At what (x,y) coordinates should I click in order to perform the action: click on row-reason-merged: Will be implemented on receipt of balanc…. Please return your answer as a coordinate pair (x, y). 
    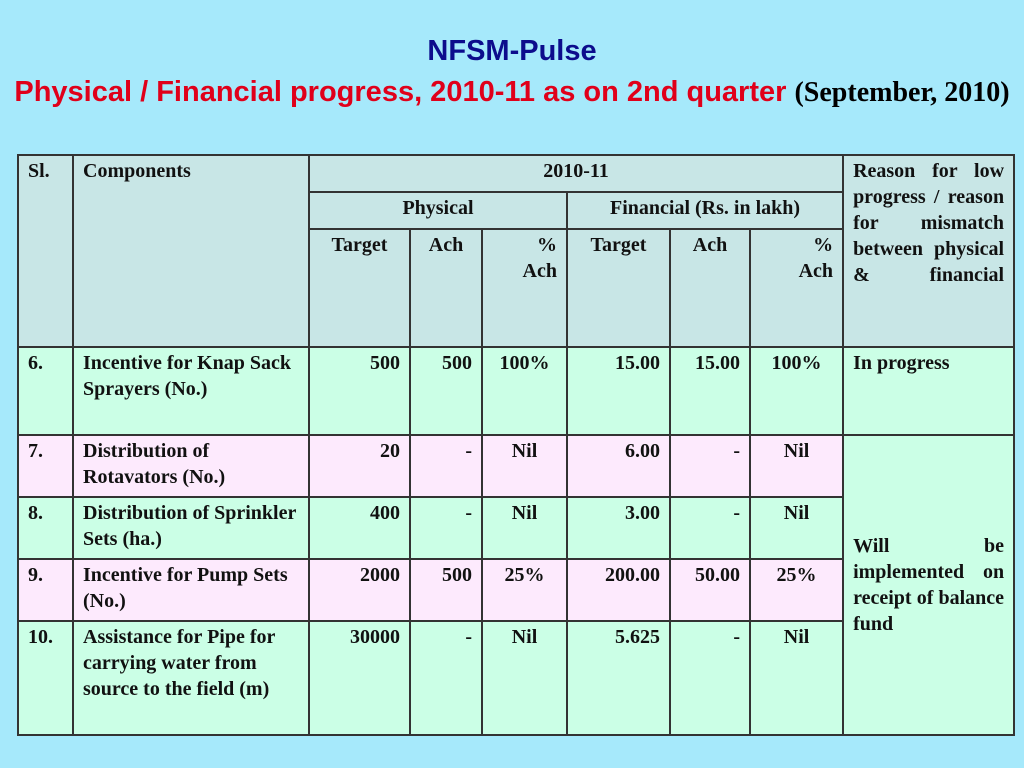
    Looking at the image, I should click on (929, 585).